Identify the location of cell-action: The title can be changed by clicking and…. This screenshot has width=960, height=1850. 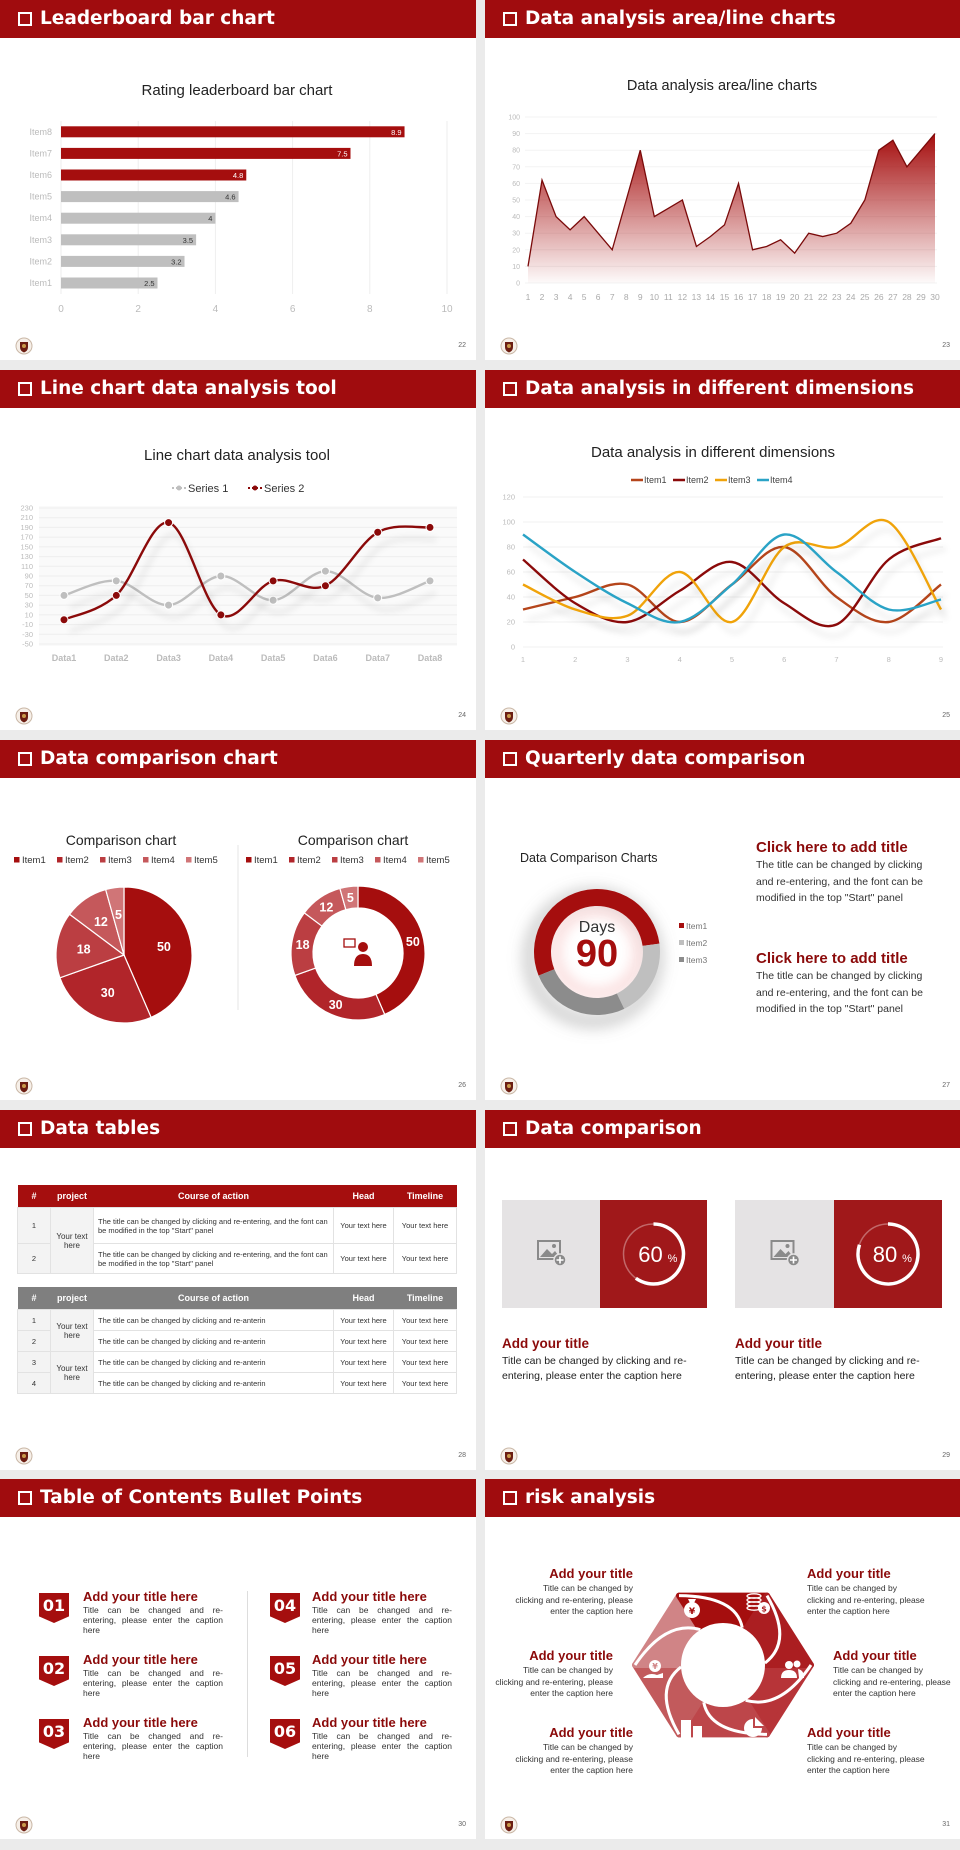
(213, 1362).